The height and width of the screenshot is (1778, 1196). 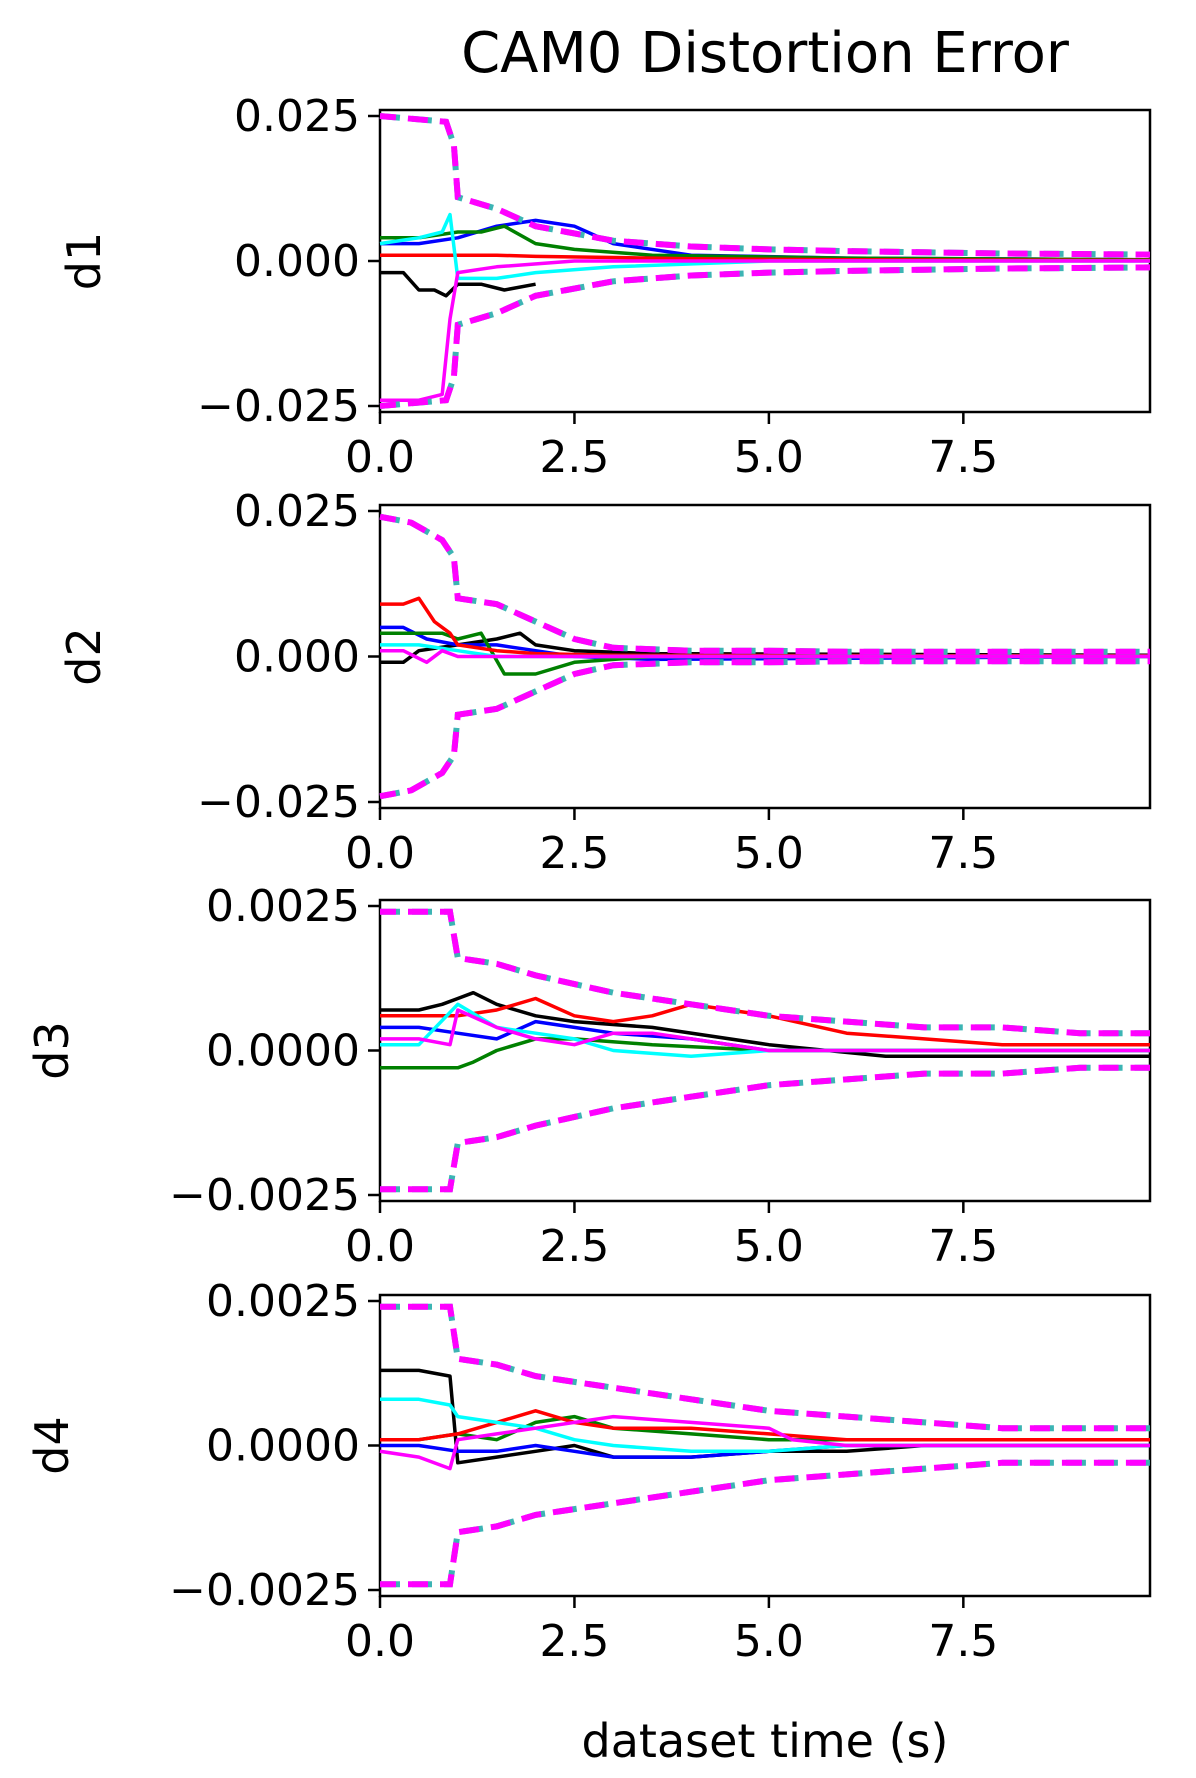 What do you see at coordinates (765, 53) in the screenshot?
I see `chart-title: CAM0 Distortion Error` at bounding box center [765, 53].